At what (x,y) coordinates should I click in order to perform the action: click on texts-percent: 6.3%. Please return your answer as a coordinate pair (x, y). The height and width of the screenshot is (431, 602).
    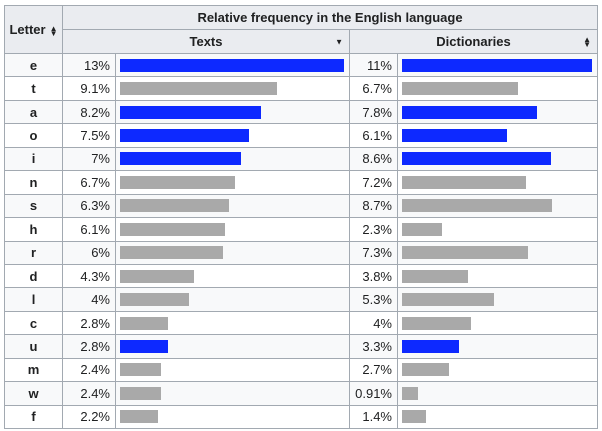
    Looking at the image, I should click on (89, 206).